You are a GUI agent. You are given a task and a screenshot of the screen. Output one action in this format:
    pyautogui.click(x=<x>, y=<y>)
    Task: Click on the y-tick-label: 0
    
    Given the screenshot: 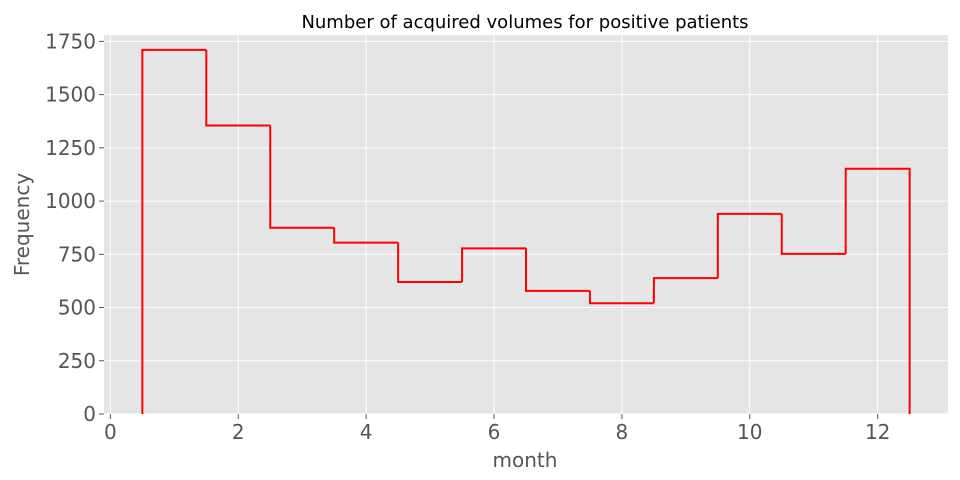 What is the action you would take?
    pyautogui.click(x=89, y=414)
    